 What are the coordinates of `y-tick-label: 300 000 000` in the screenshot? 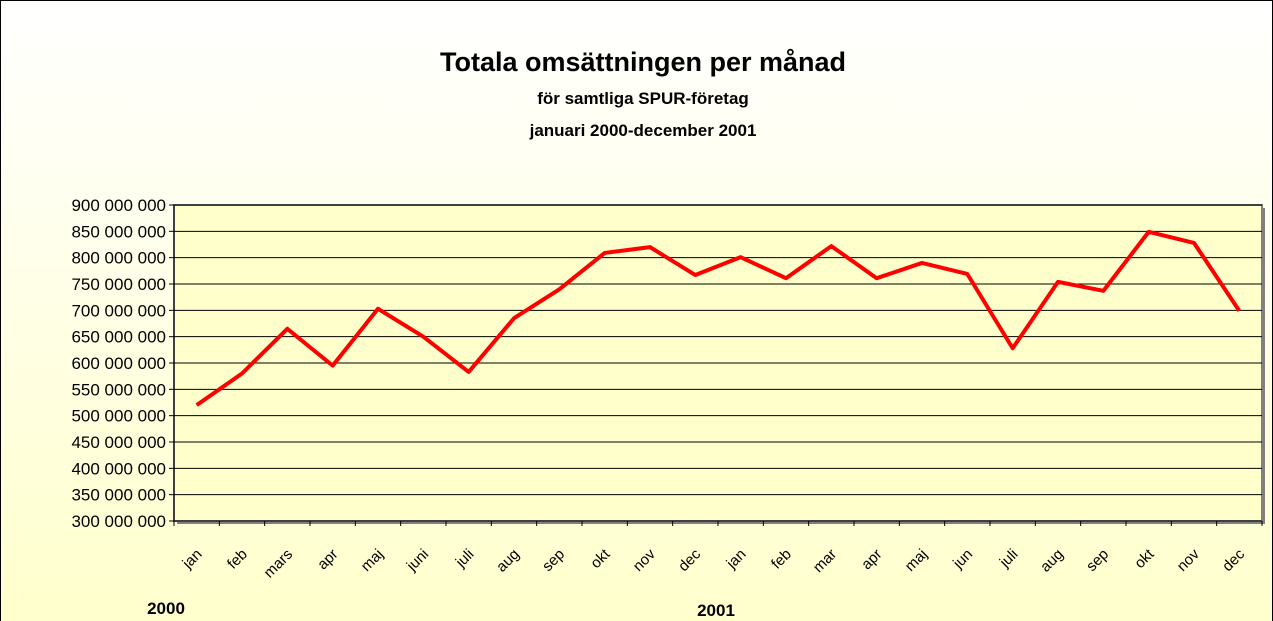 It's located at (118, 521).